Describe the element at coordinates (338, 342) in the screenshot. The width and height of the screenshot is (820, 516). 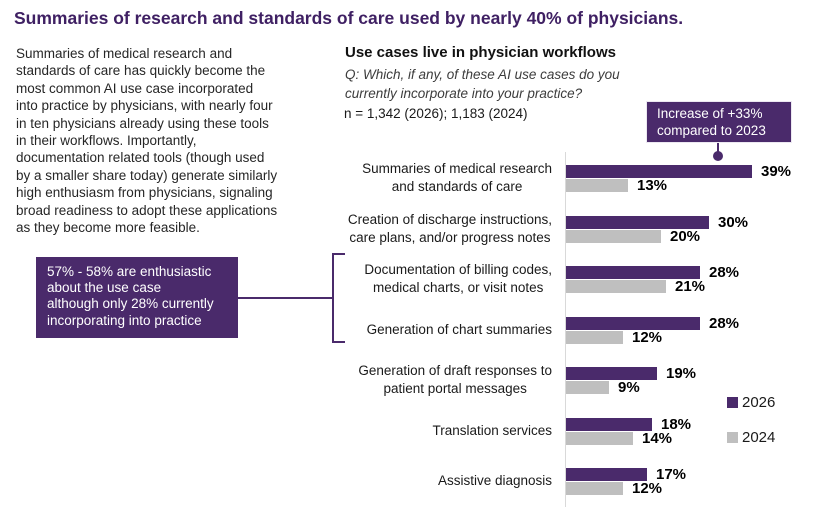
I see `category-bracket-bottom-tick` at that location.